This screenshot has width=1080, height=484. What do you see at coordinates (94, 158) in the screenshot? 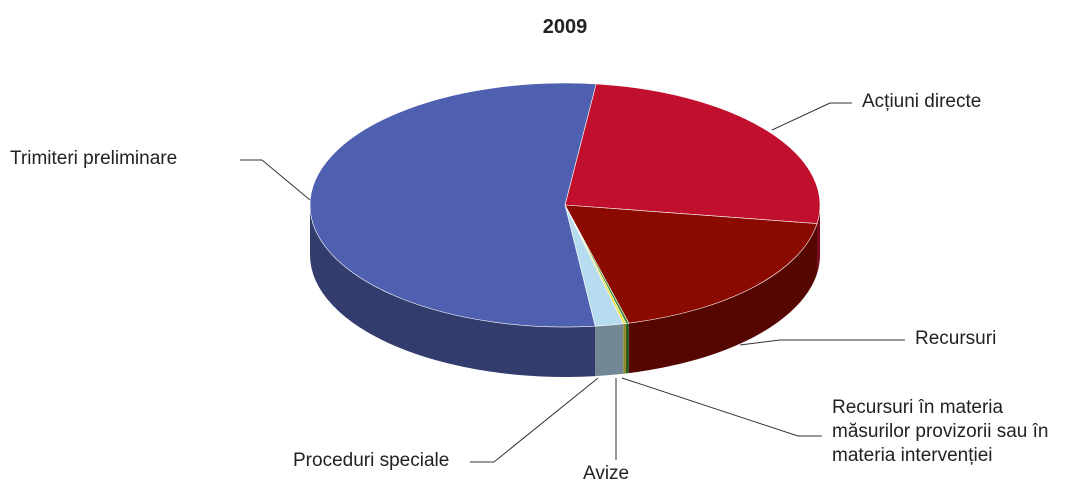
I see `slice-label: Trimiteri preliminare` at bounding box center [94, 158].